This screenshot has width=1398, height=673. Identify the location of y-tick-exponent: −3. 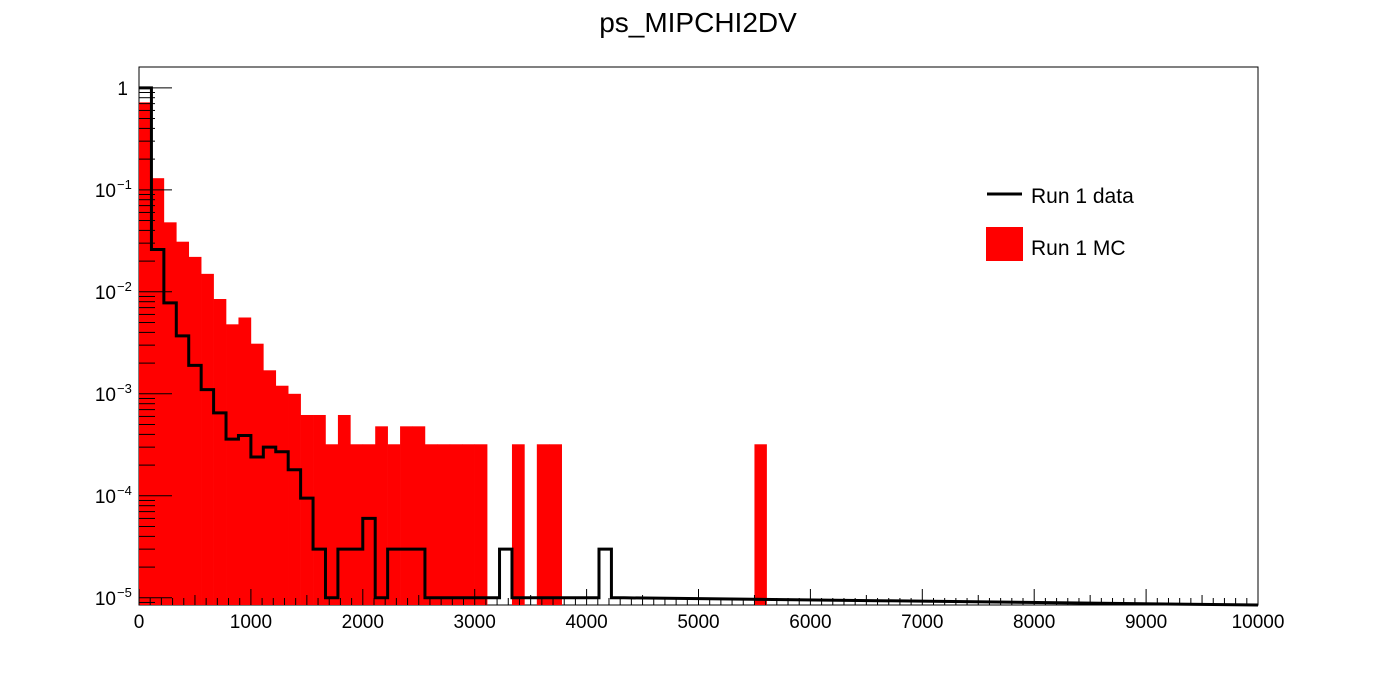
(124, 388).